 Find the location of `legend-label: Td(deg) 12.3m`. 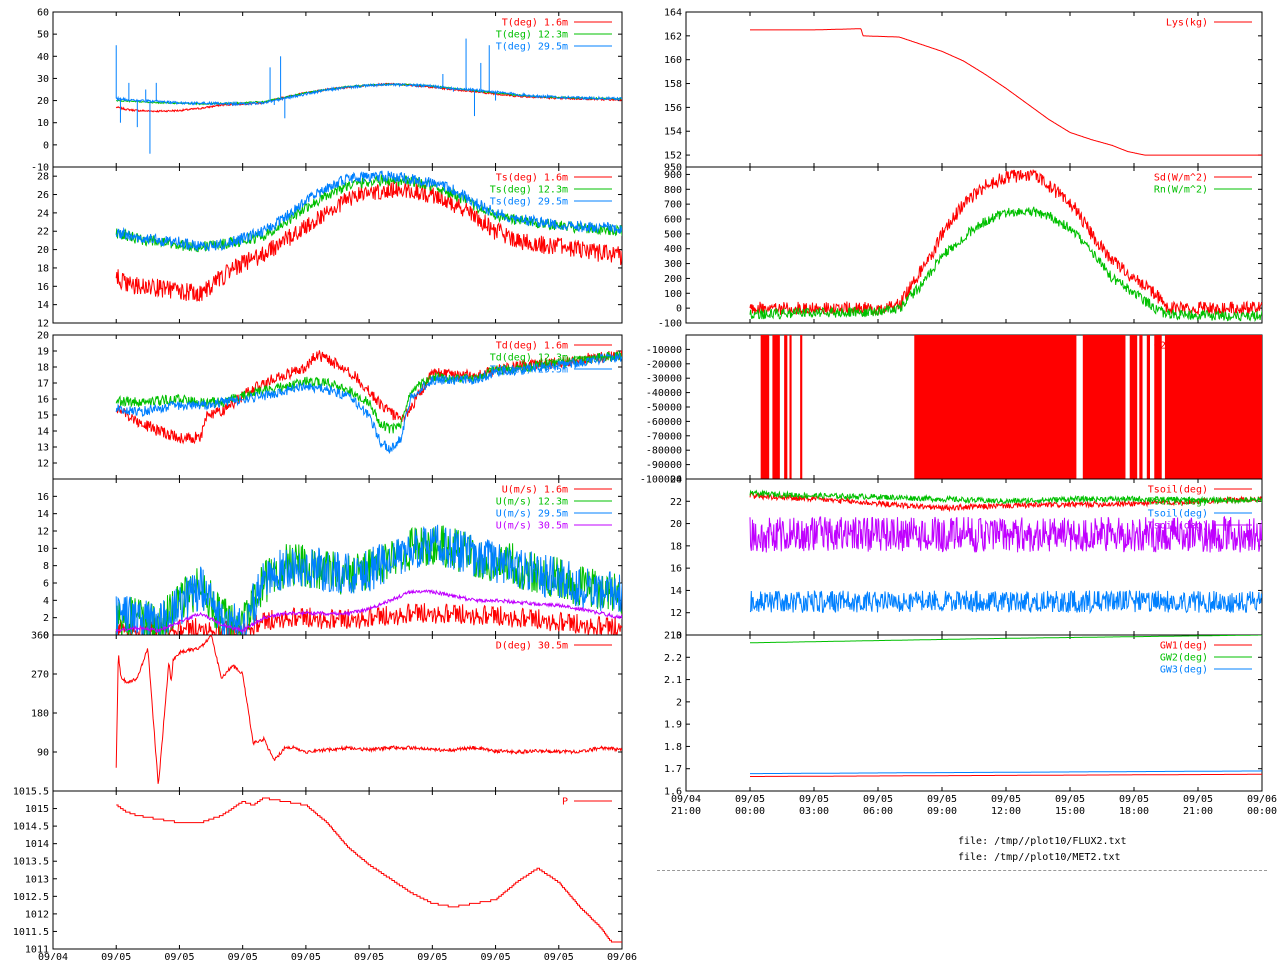

legend-label: Td(deg) 12.3m is located at coordinates (529, 358).